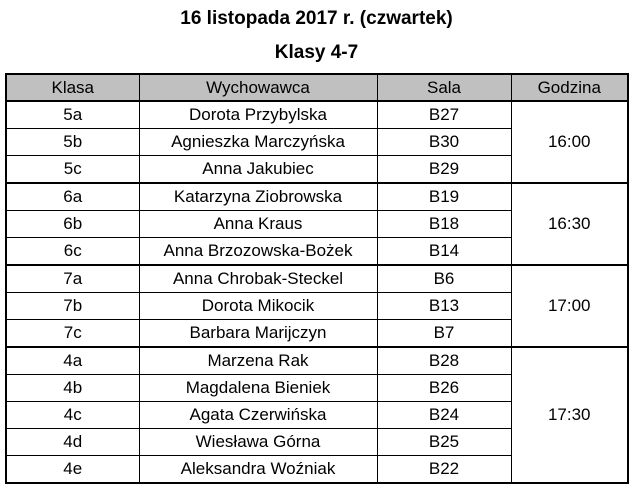 The width and height of the screenshot is (633, 496). I want to click on table-row: 5c Anna Jakubiec B29, so click(316, 169).